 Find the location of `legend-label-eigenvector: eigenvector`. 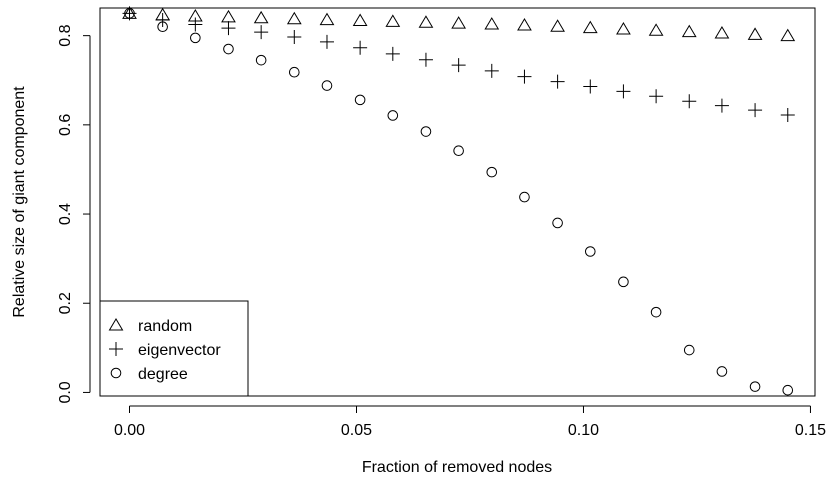

legend-label-eigenvector: eigenvector is located at coordinates (179, 350).